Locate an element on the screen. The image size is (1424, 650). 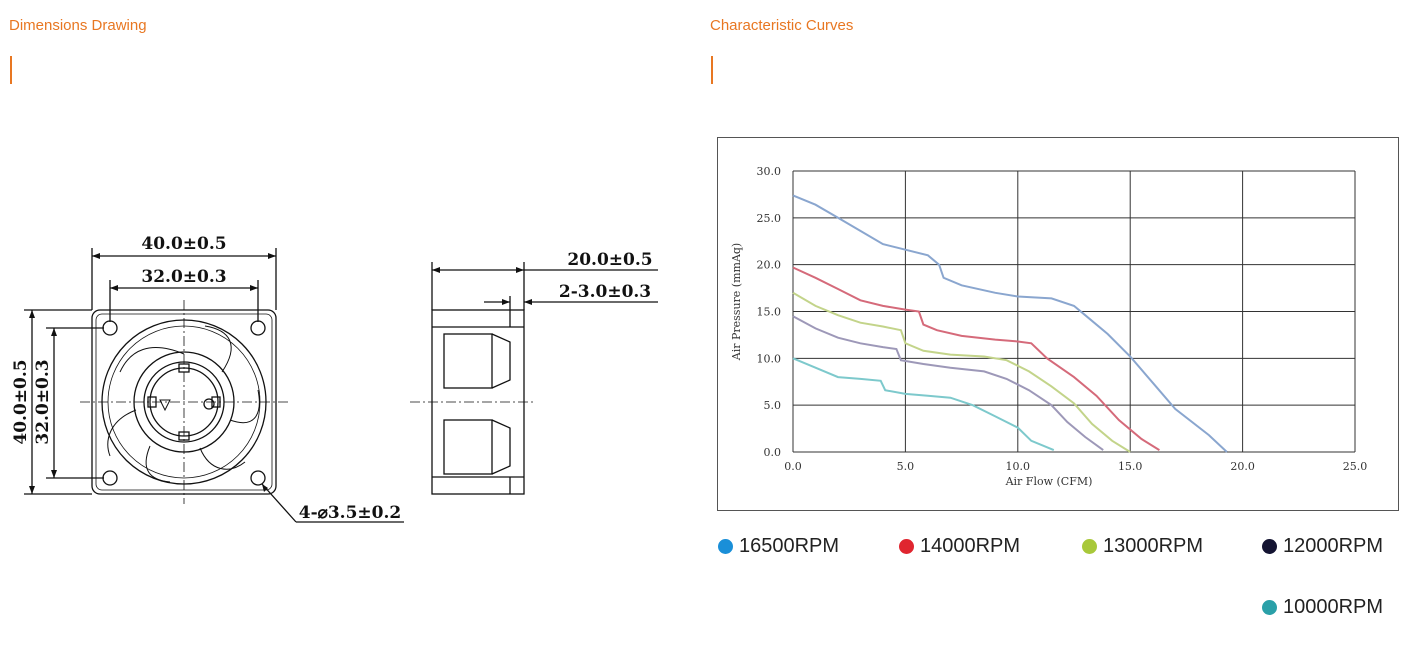
legend-item-14000: 14000RPM is located at coordinates (959, 546).